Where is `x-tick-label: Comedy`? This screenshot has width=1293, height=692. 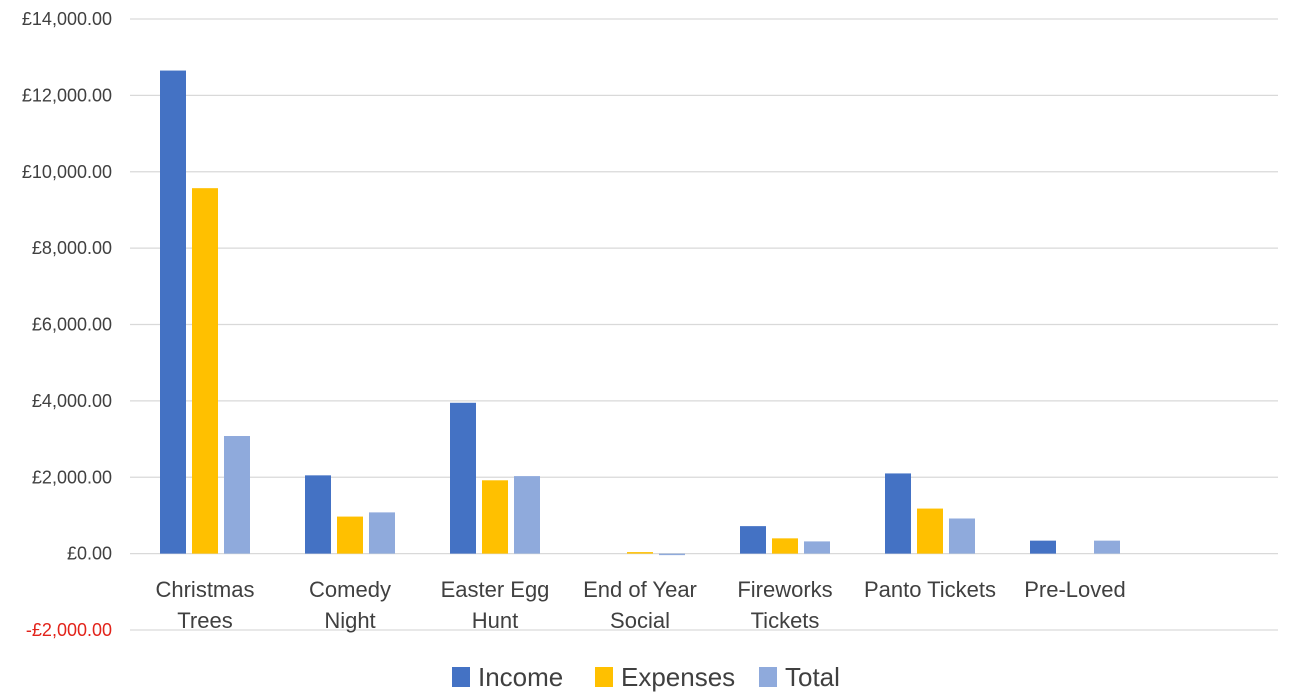 x-tick-label: Comedy is located at coordinates (350, 589).